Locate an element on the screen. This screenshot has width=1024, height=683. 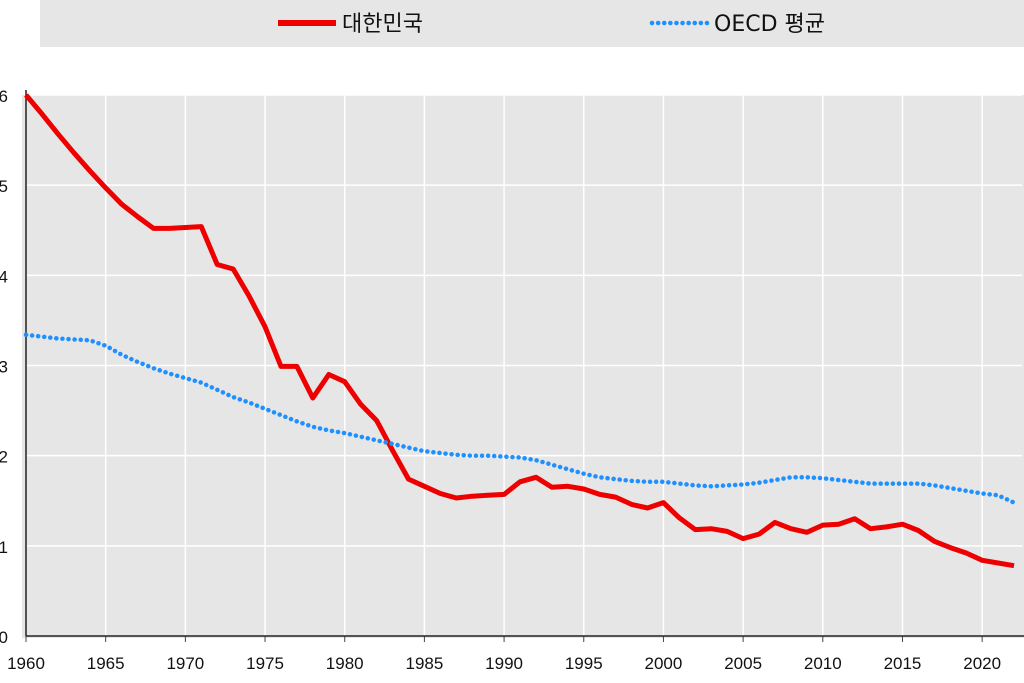
y-tick-label: 6 is located at coordinates (4, 96).